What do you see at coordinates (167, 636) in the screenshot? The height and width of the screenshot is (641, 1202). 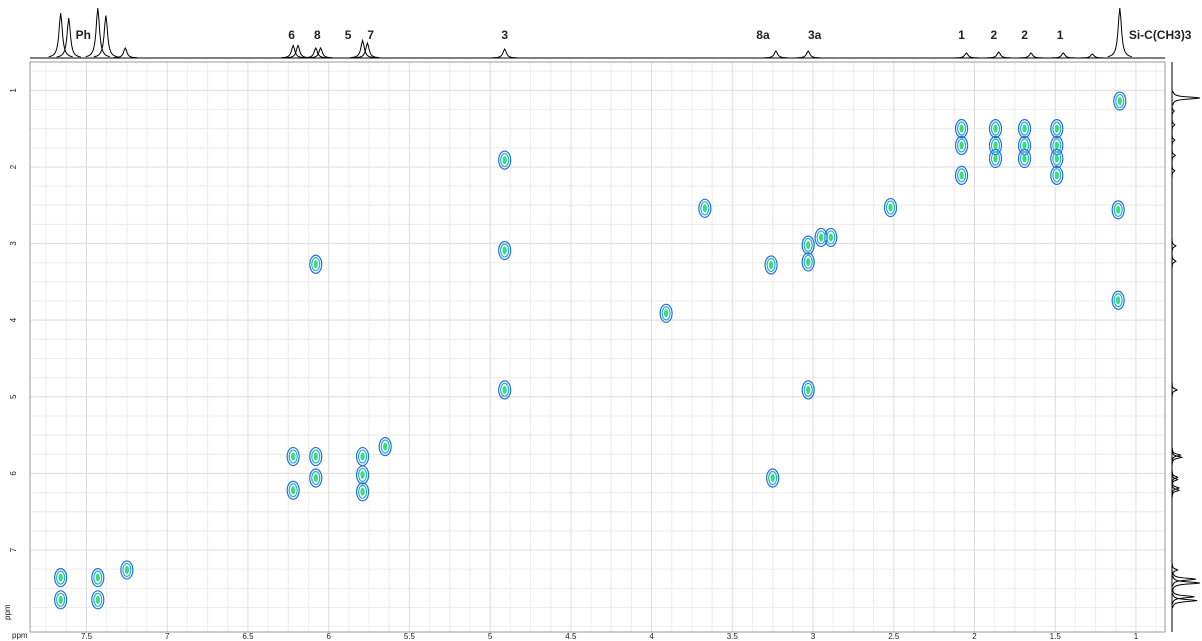 I see `x-tick-label: 7` at bounding box center [167, 636].